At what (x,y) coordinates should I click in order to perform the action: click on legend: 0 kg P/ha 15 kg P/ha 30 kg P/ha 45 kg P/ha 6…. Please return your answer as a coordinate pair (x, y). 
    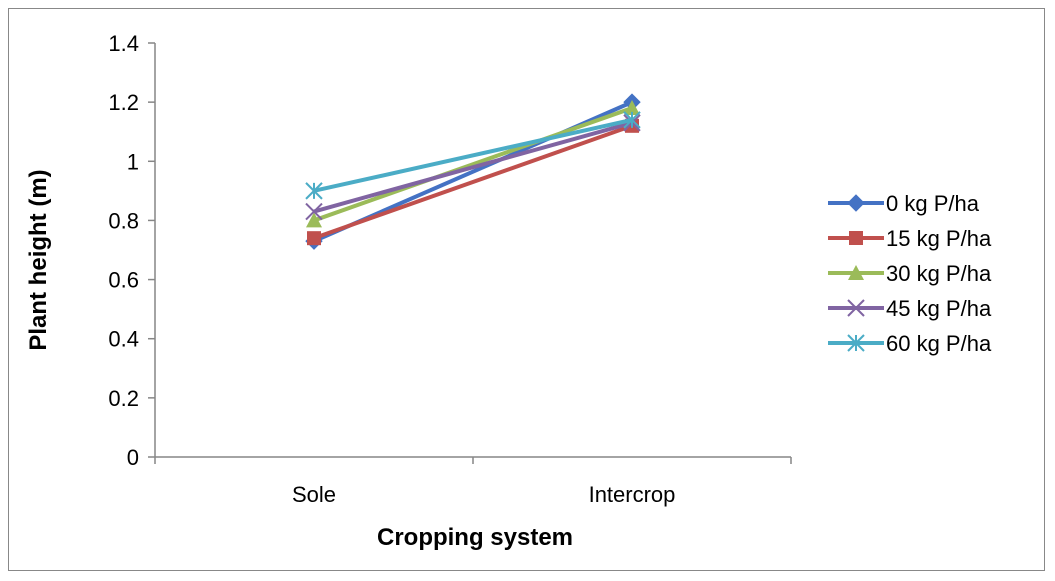
    Looking at the image, I should click on (910, 273).